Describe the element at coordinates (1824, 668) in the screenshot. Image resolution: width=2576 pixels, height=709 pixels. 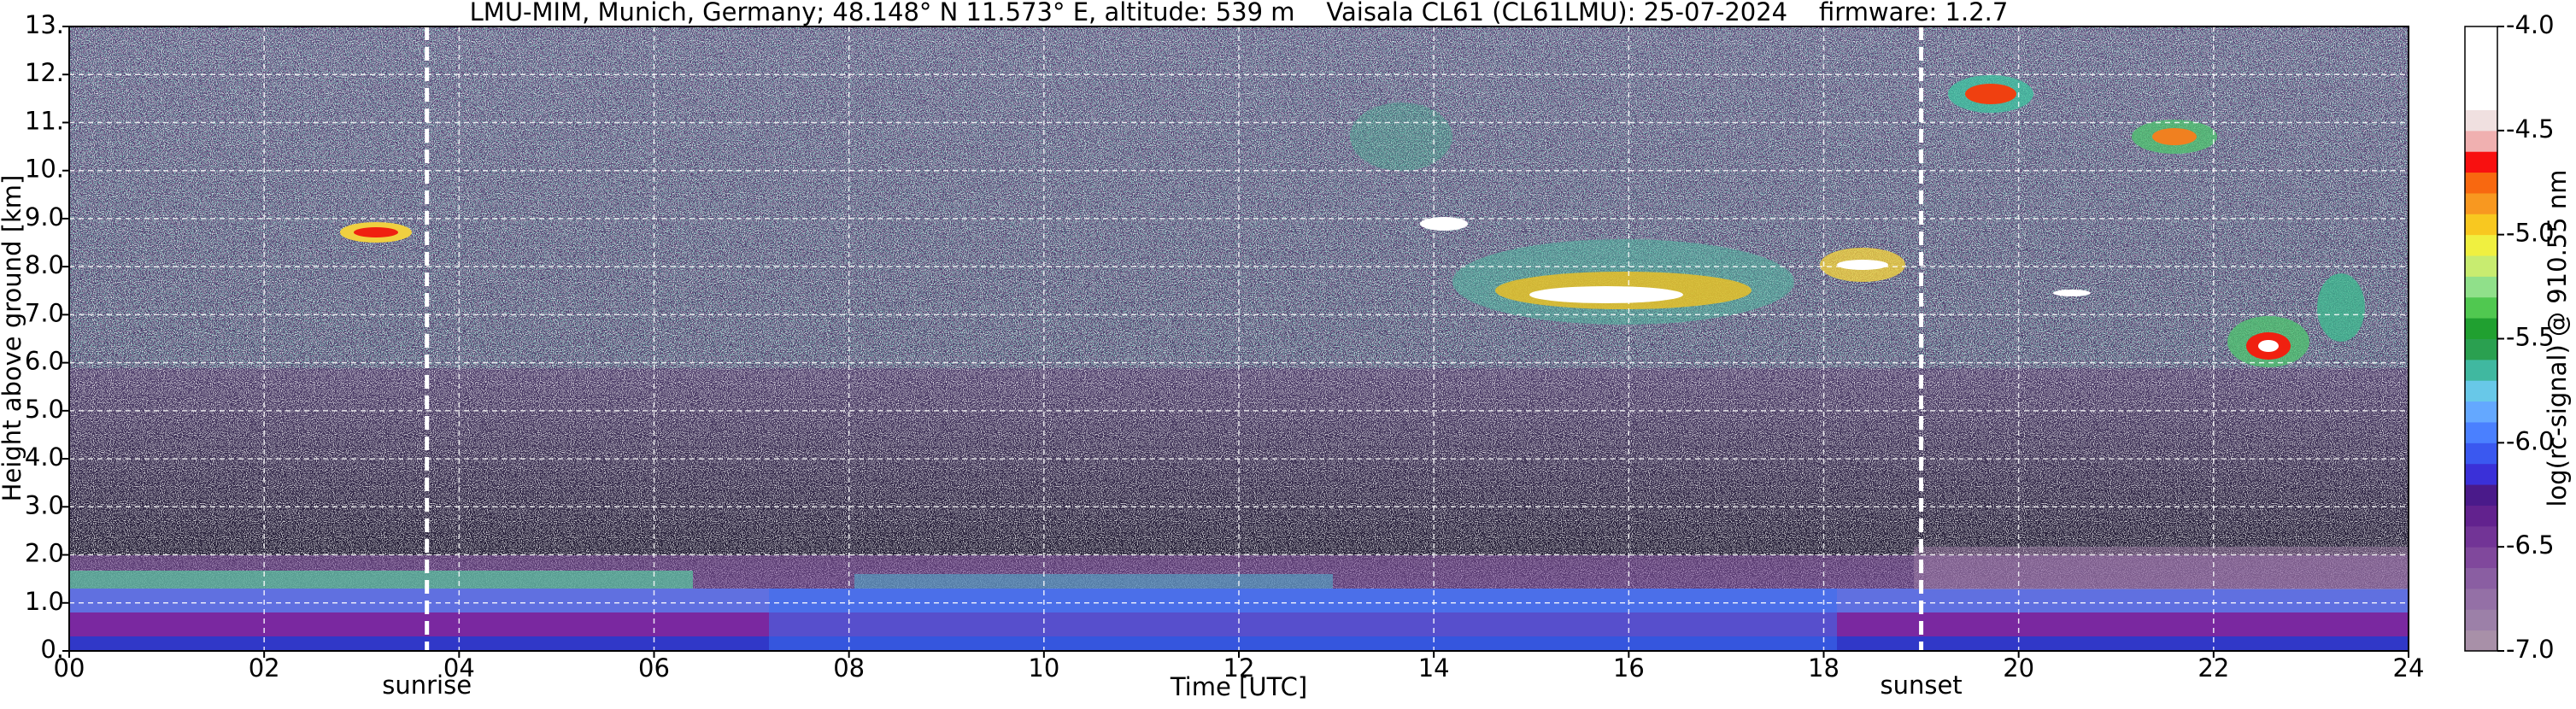
I see `x-tick-label: 18` at that location.